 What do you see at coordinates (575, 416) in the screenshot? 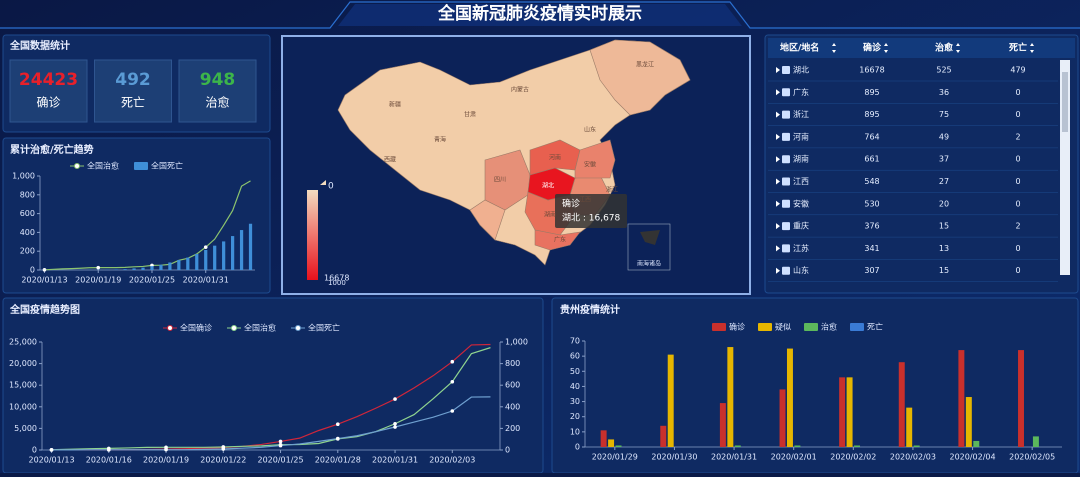
I see `y-tick-label: 20` at bounding box center [575, 416].